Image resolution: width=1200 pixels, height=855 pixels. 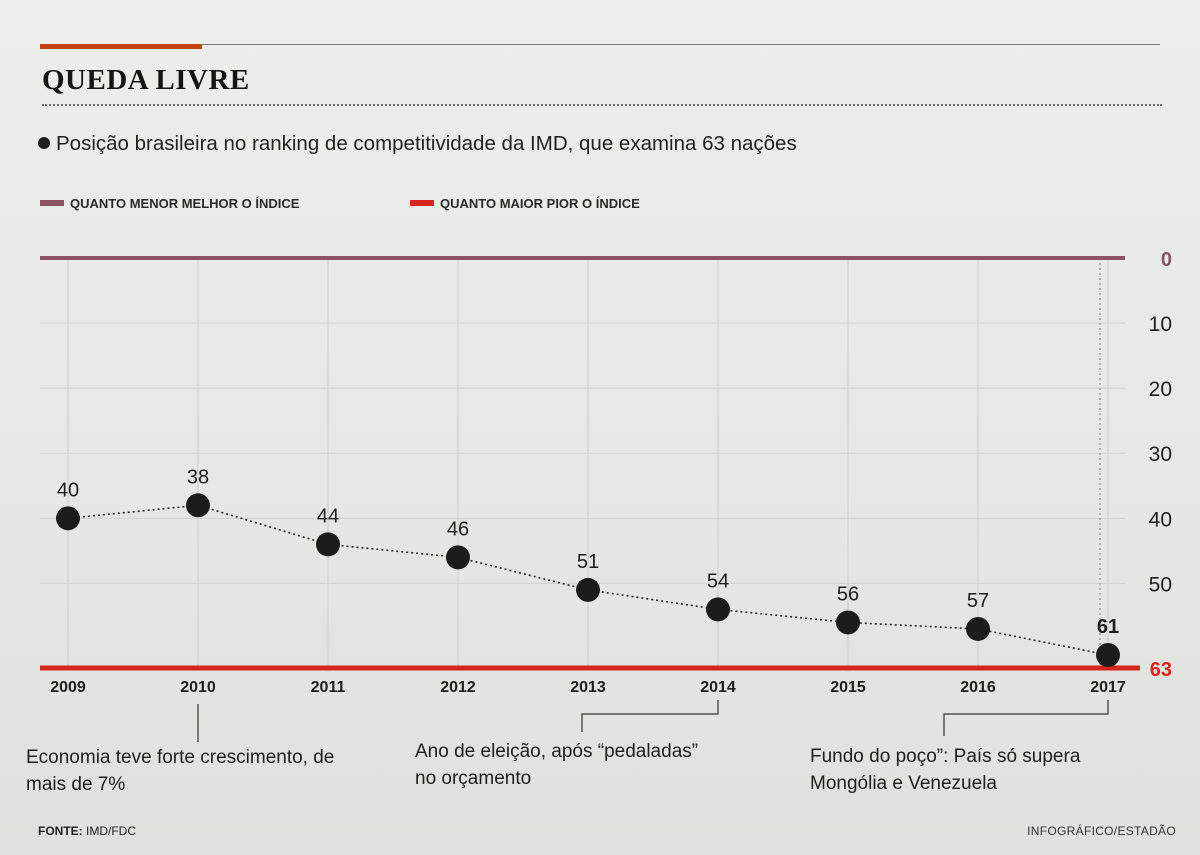 I want to click on x-tick-label: 2011, so click(x=328, y=687).